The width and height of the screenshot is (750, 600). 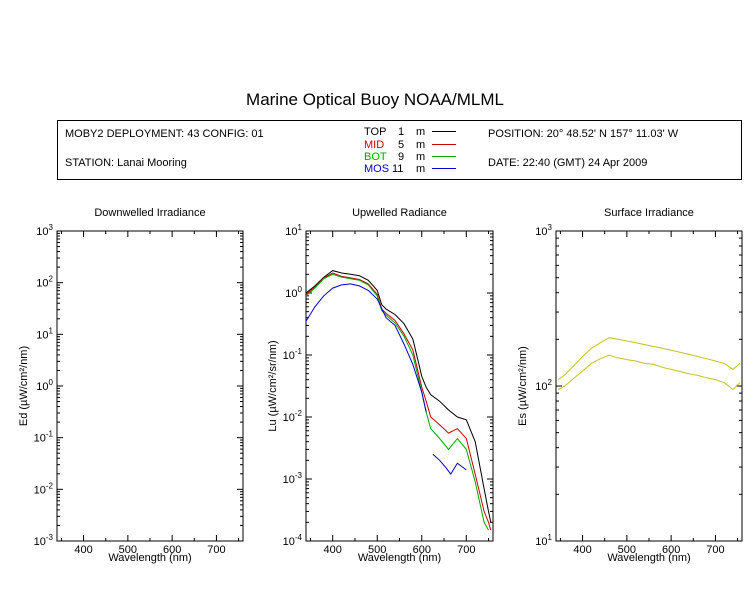 What do you see at coordinates (401, 132) in the screenshot?
I see `legend-depth: 1` at bounding box center [401, 132].